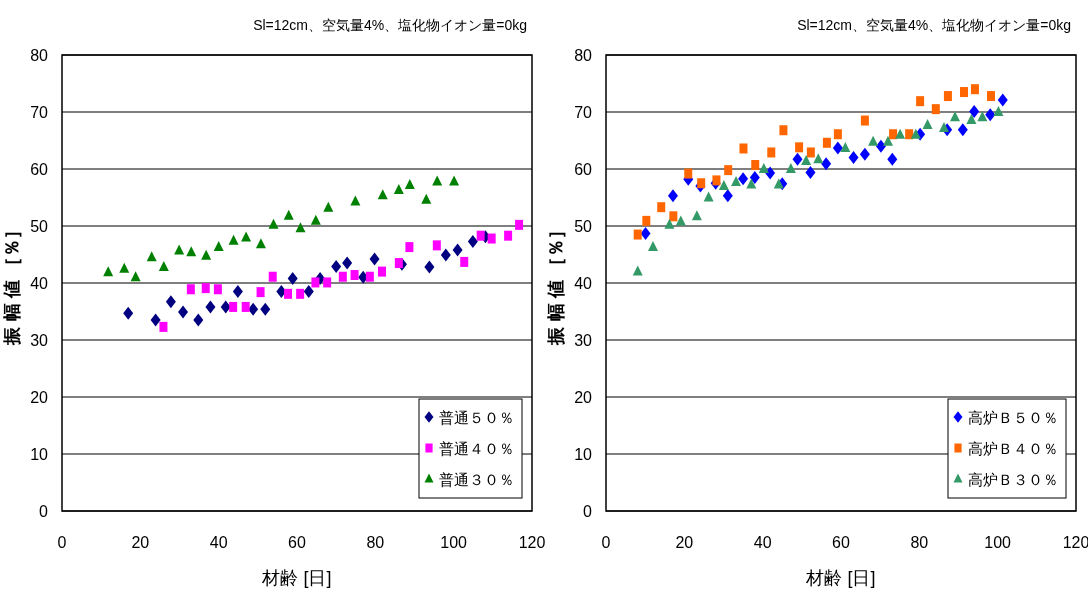 The image size is (1088, 592). What do you see at coordinates (390, 25) in the screenshot?
I see `chart-title: Sl=12cm、空気量4%、塩化物イオン量=0kg` at bounding box center [390, 25].